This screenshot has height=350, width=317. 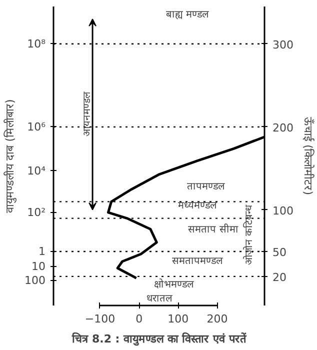 What do you see at coordinates (283, 127) in the screenshot?
I see `y-tick-label: 200` at bounding box center [283, 127].